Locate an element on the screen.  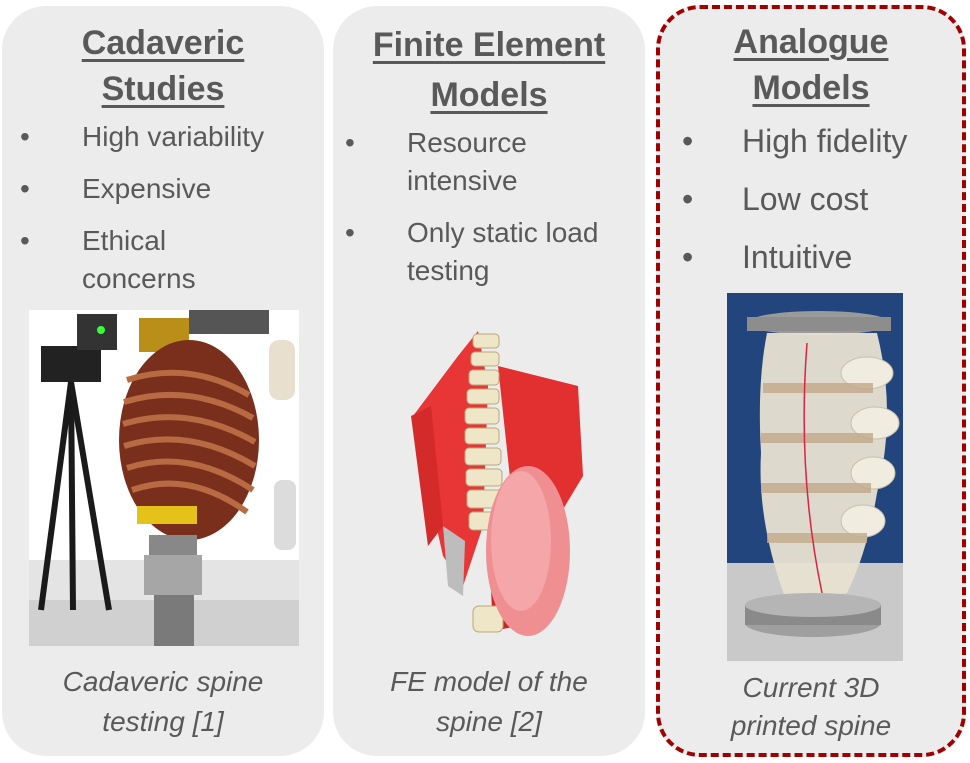
list-item: • Expensive is located at coordinates (170, 196).